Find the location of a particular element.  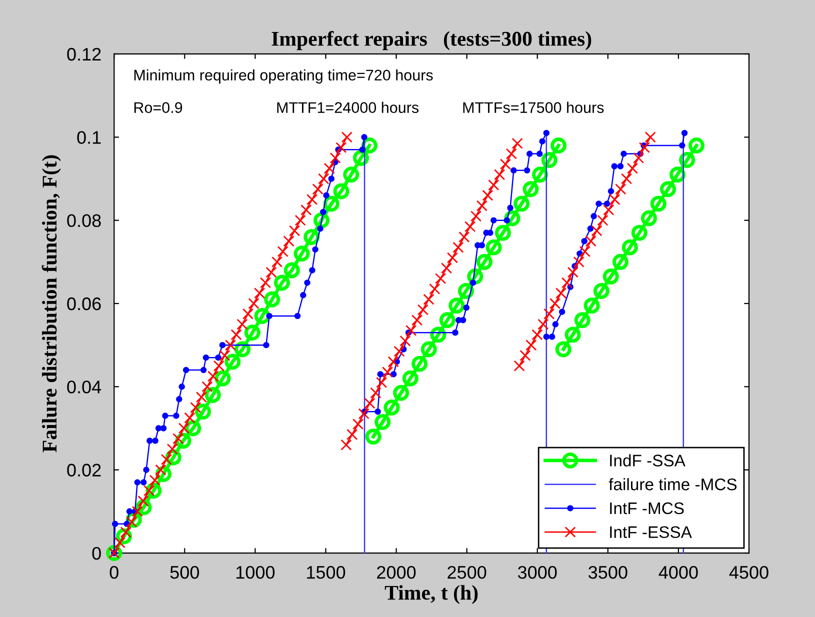

x-tick-label: 500 is located at coordinates (184, 572).